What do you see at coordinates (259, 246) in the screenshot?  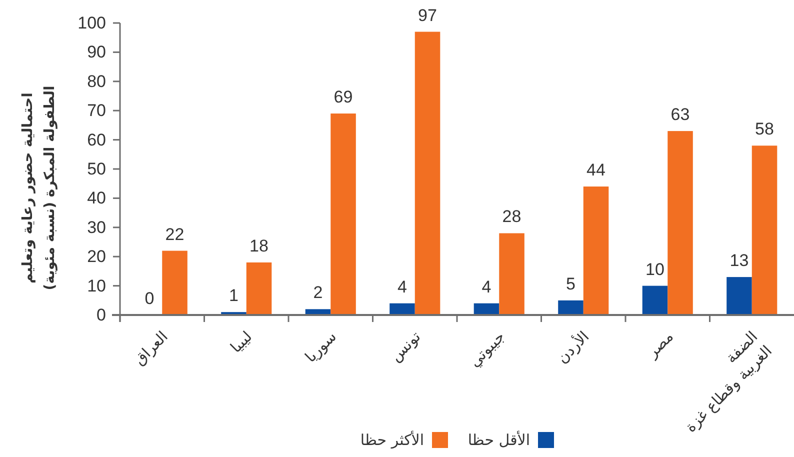 I see `data-label: 18` at bounding box center [259, 246].